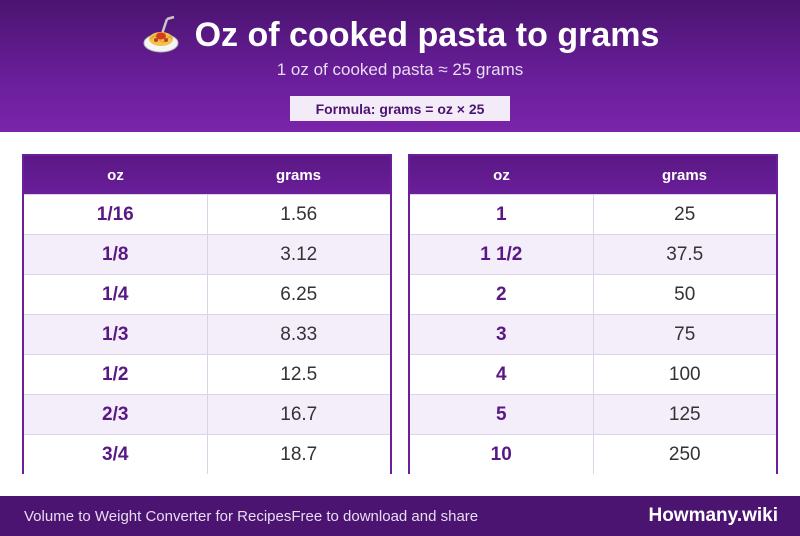 Image resolution: width=800 pixels, height=536 pixels. I want to click on table-row: 1/16 1.56, so click(207, 214).